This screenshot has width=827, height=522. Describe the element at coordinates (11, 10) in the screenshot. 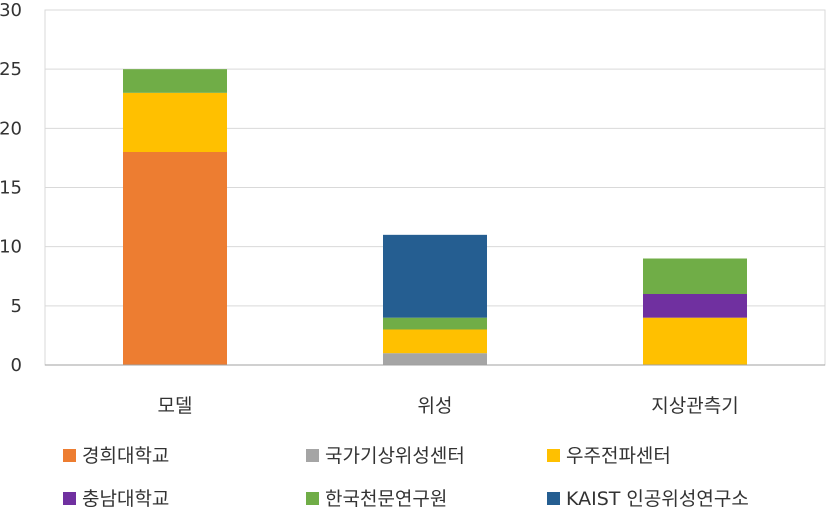

I see `y-tick-label: 30` at that location.